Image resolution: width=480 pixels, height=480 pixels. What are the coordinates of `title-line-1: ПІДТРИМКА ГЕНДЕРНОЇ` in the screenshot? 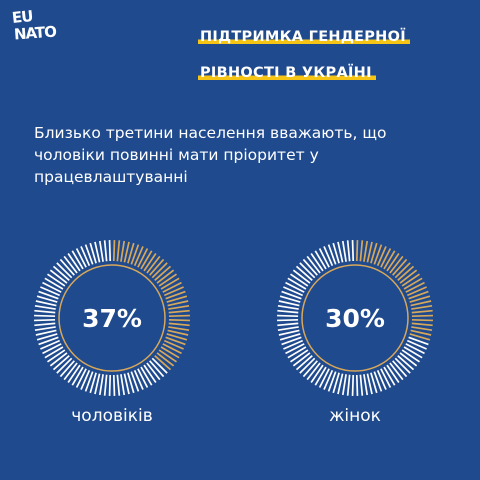 It's located at (304, 37).